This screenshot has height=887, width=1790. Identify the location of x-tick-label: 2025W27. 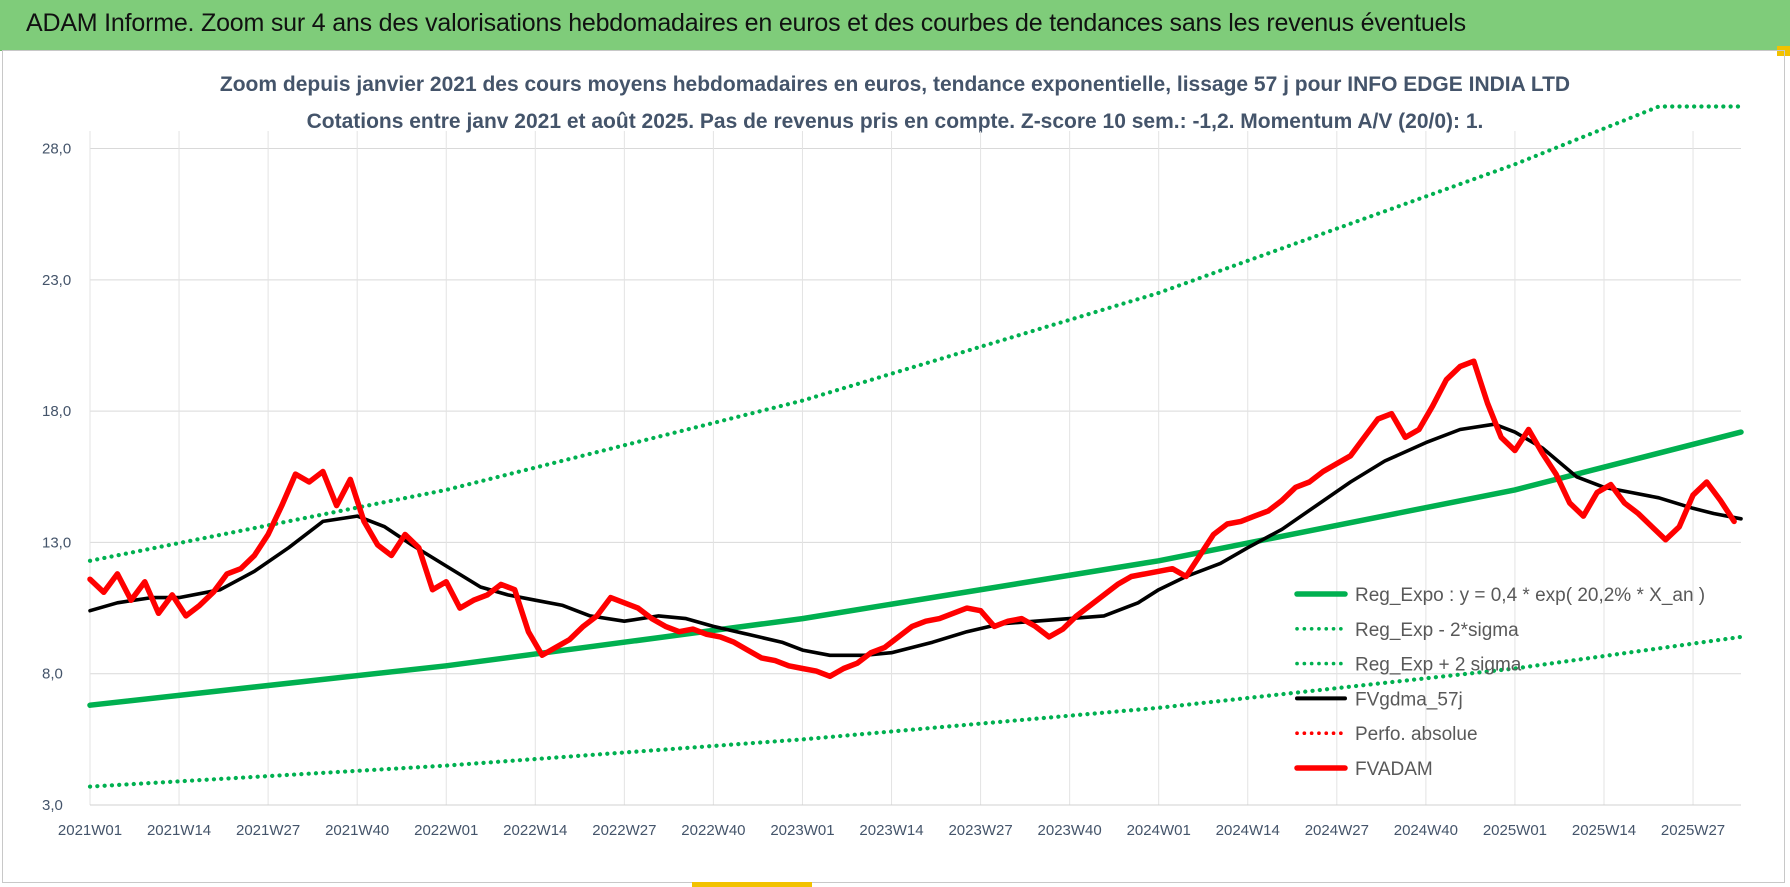
(1693, 830).